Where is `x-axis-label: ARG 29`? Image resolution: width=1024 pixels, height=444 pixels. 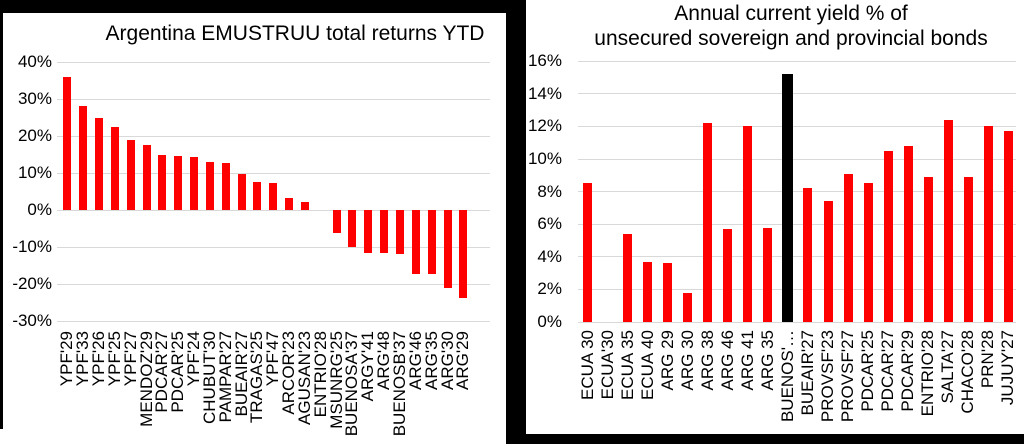 x-axis-label: ARG 29 is located at coordinates (667, 360).